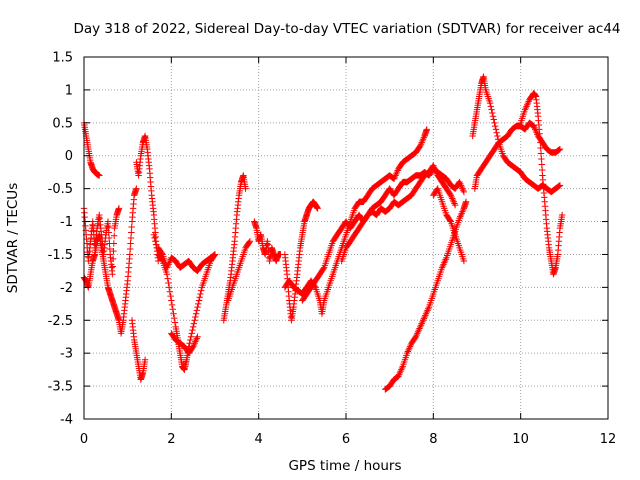  Describe the element at coordinates (187, 259) in the screenshot. I see `series-trace-g` at that location.